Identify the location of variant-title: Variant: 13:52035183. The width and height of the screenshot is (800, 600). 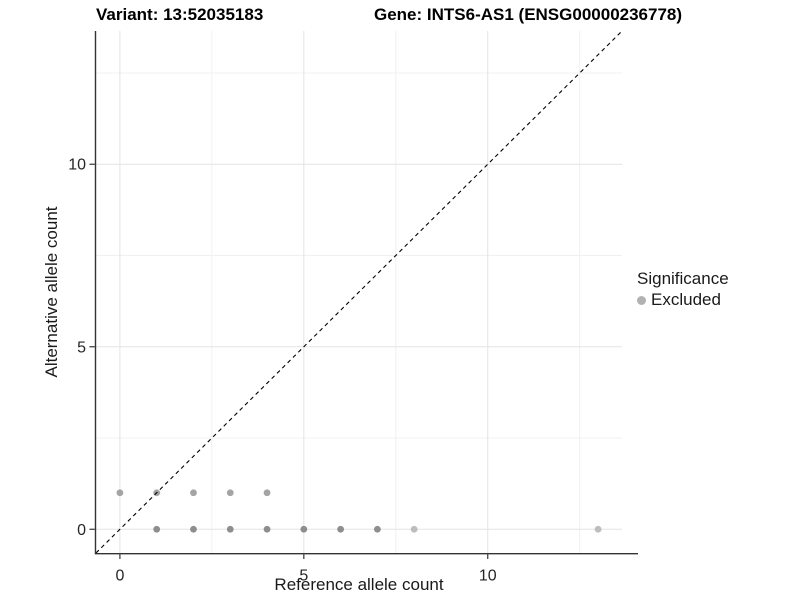
(180, 14).